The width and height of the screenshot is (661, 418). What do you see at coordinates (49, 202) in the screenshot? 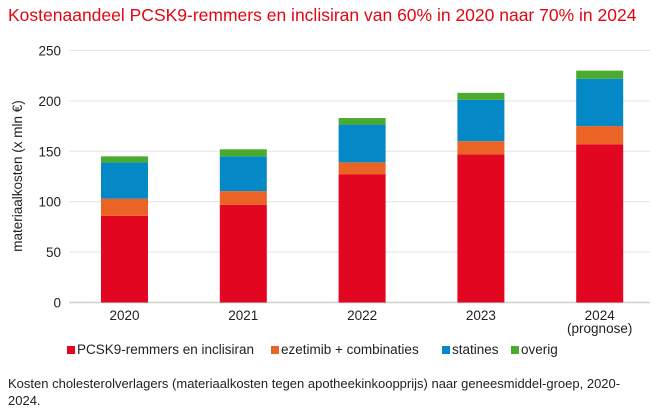
I see `y-tick-label: 100` at bounding box center [49, 202].